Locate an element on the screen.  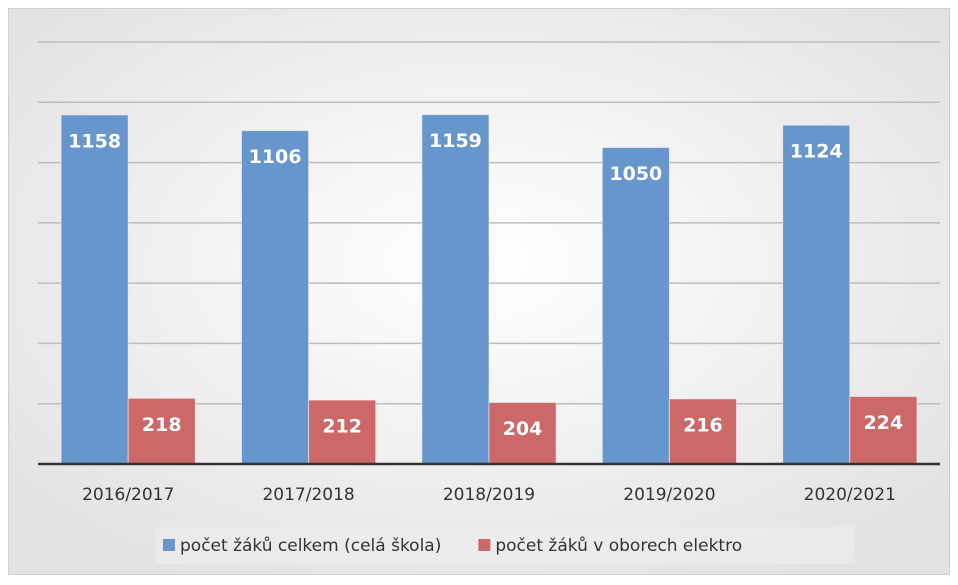
data-label: 216 is located at coordinates (703, 425).